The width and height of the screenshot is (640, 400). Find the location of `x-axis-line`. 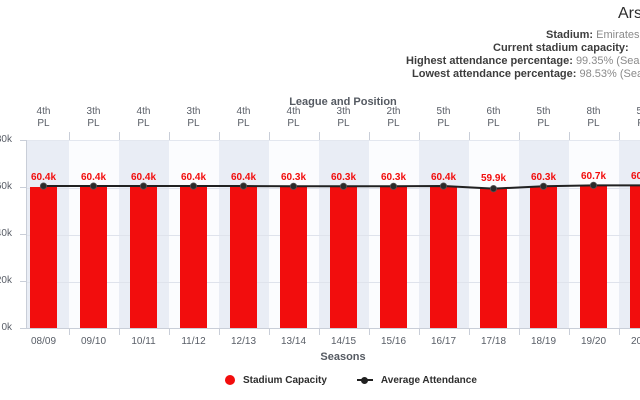

x-axis-line is located at coordinates (333, 328).